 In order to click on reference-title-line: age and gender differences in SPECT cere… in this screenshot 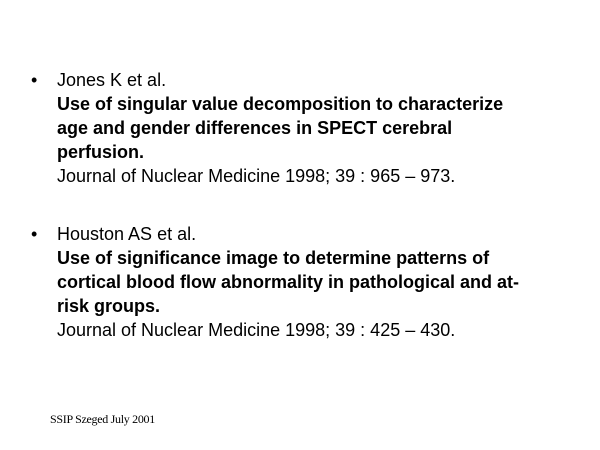, I will do `click(255, 128)`.